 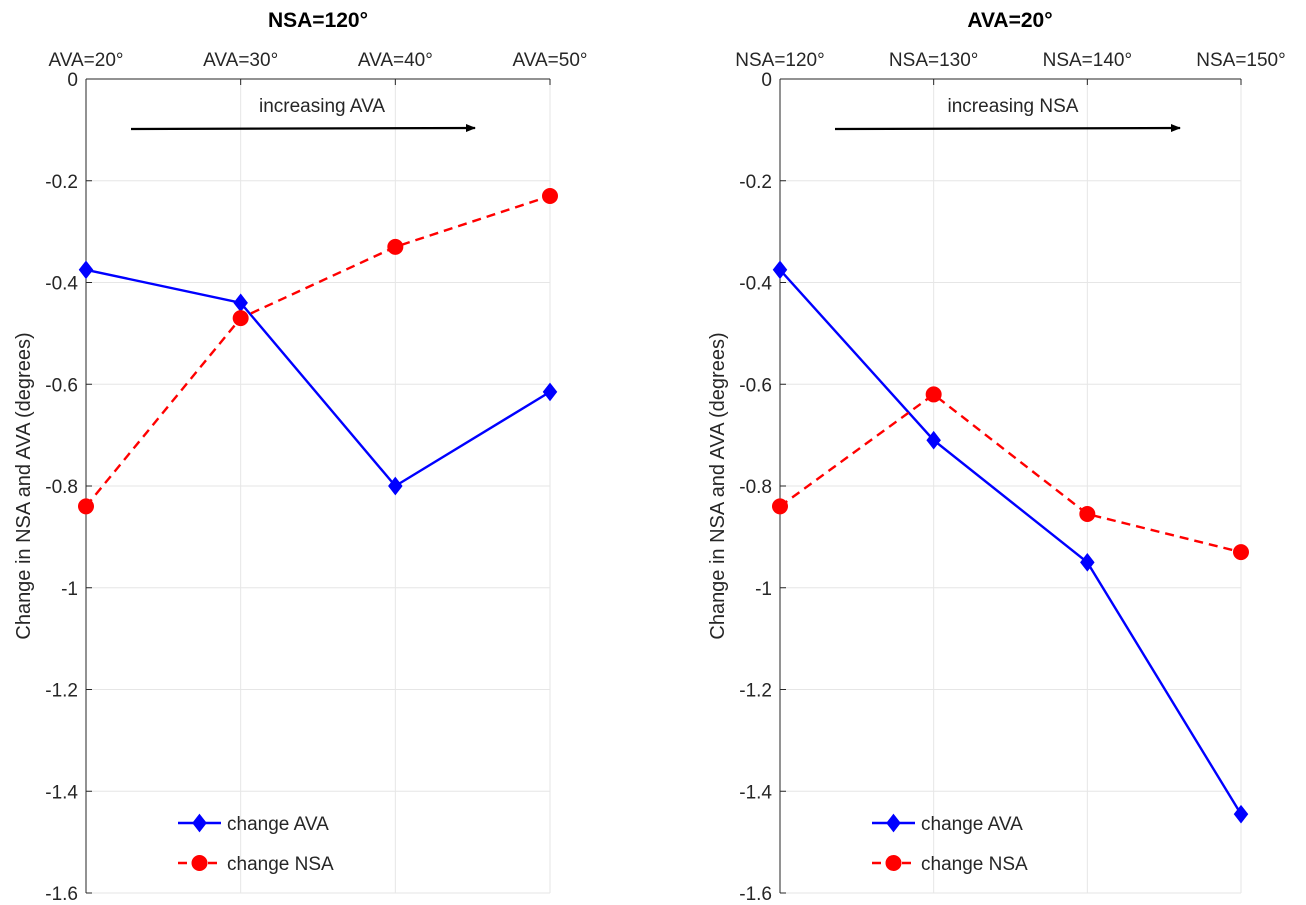 What do you see at coordinates (549, 60) in the screenshot?
I see `x-tick-label: AVA=50°` at bounding box center [549, 60].